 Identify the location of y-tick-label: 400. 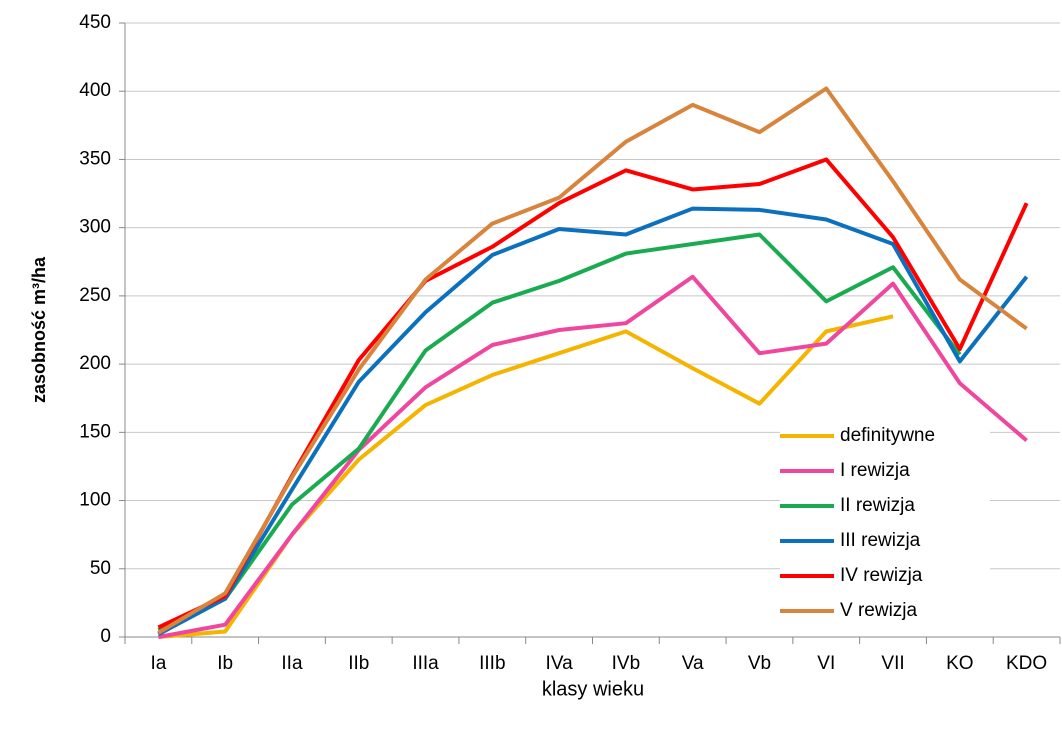
(95, 90).